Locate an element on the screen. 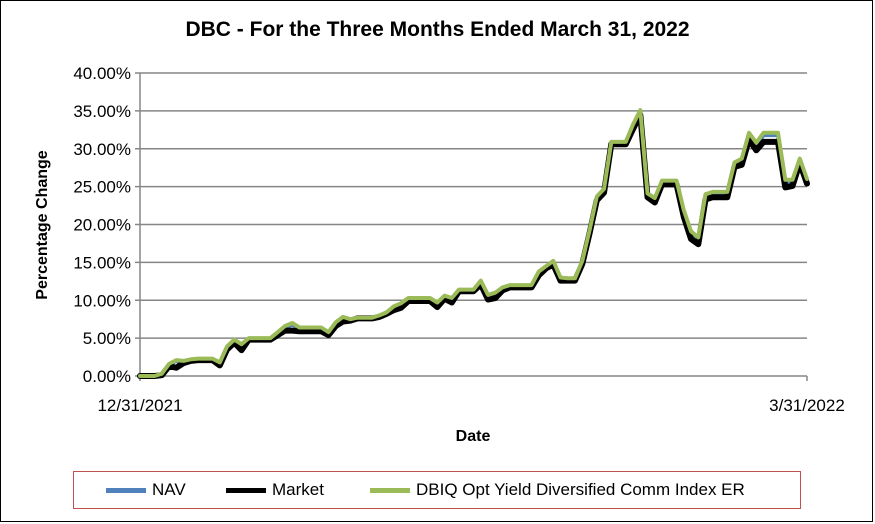  legend-swatch-nav is located at coordinates (126, 490).